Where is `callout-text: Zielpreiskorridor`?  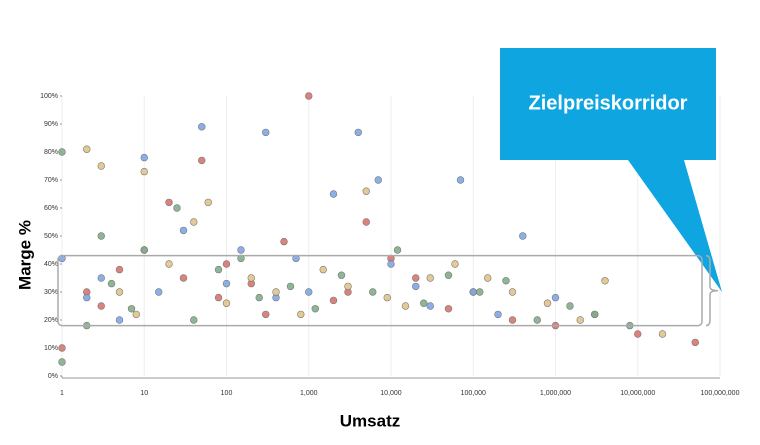 callout-text: Zielpreiskorridor is located at coordinates (608, 103).